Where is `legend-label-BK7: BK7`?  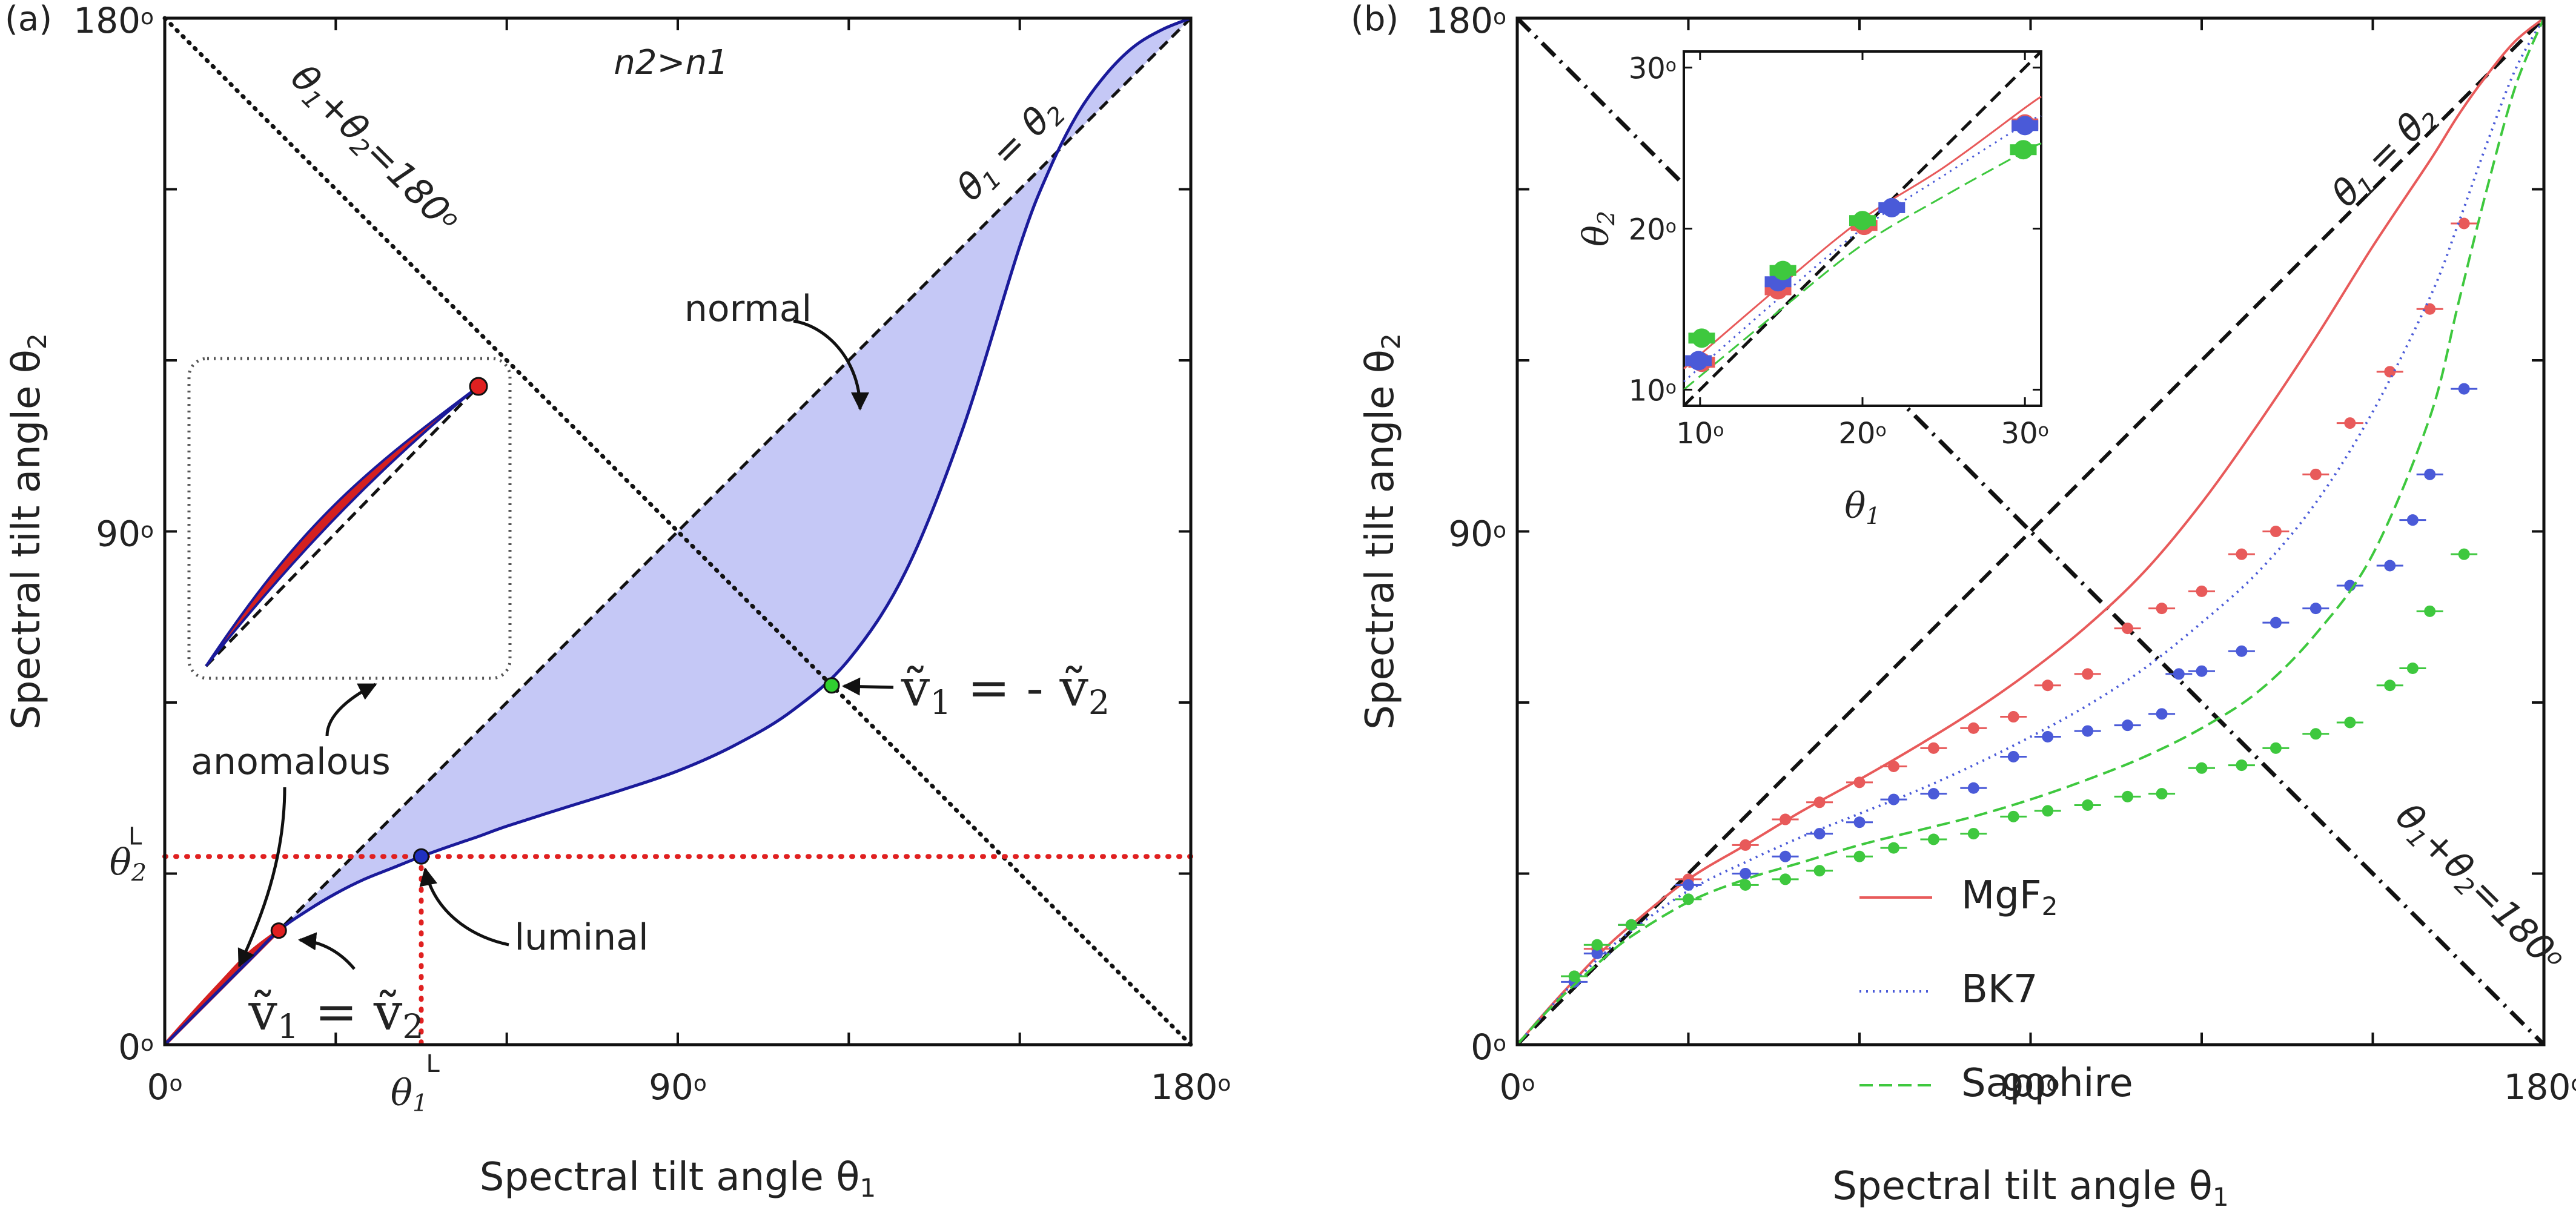 legend-label-BK7: BK7 is located at coordinates (1999, 989).